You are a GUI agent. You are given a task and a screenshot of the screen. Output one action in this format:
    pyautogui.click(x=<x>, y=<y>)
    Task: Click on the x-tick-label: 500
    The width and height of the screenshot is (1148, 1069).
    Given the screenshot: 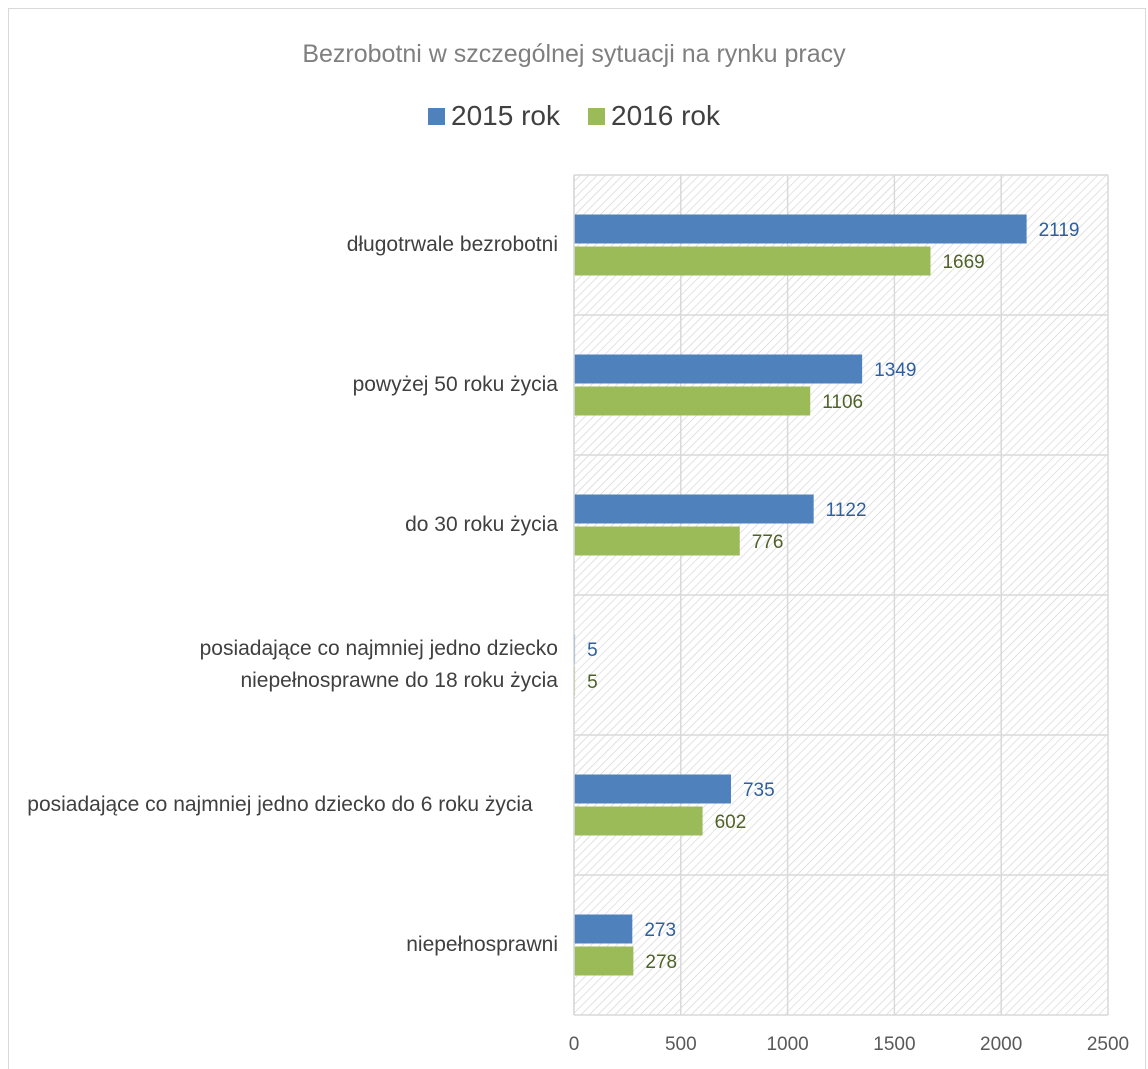 What is the action you would take?
    pyautogui.click(x=681, y=1044)
    